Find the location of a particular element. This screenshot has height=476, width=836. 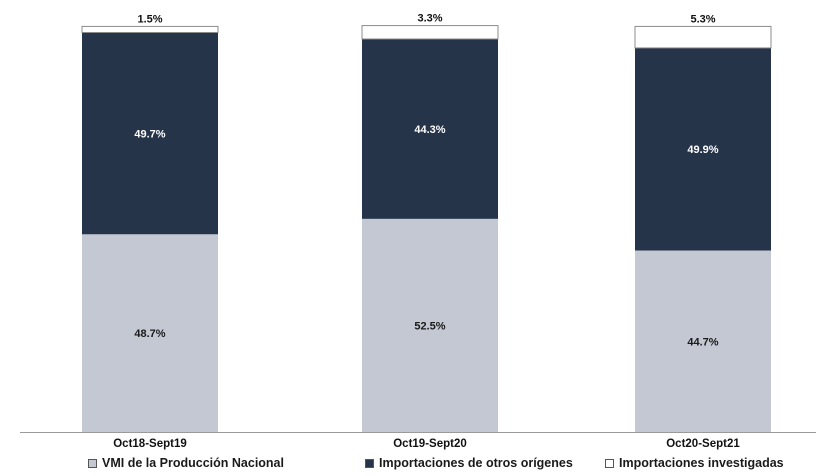

legend-item-otros: Importaciones de otros orígenes is located at coordinates (469, 463).